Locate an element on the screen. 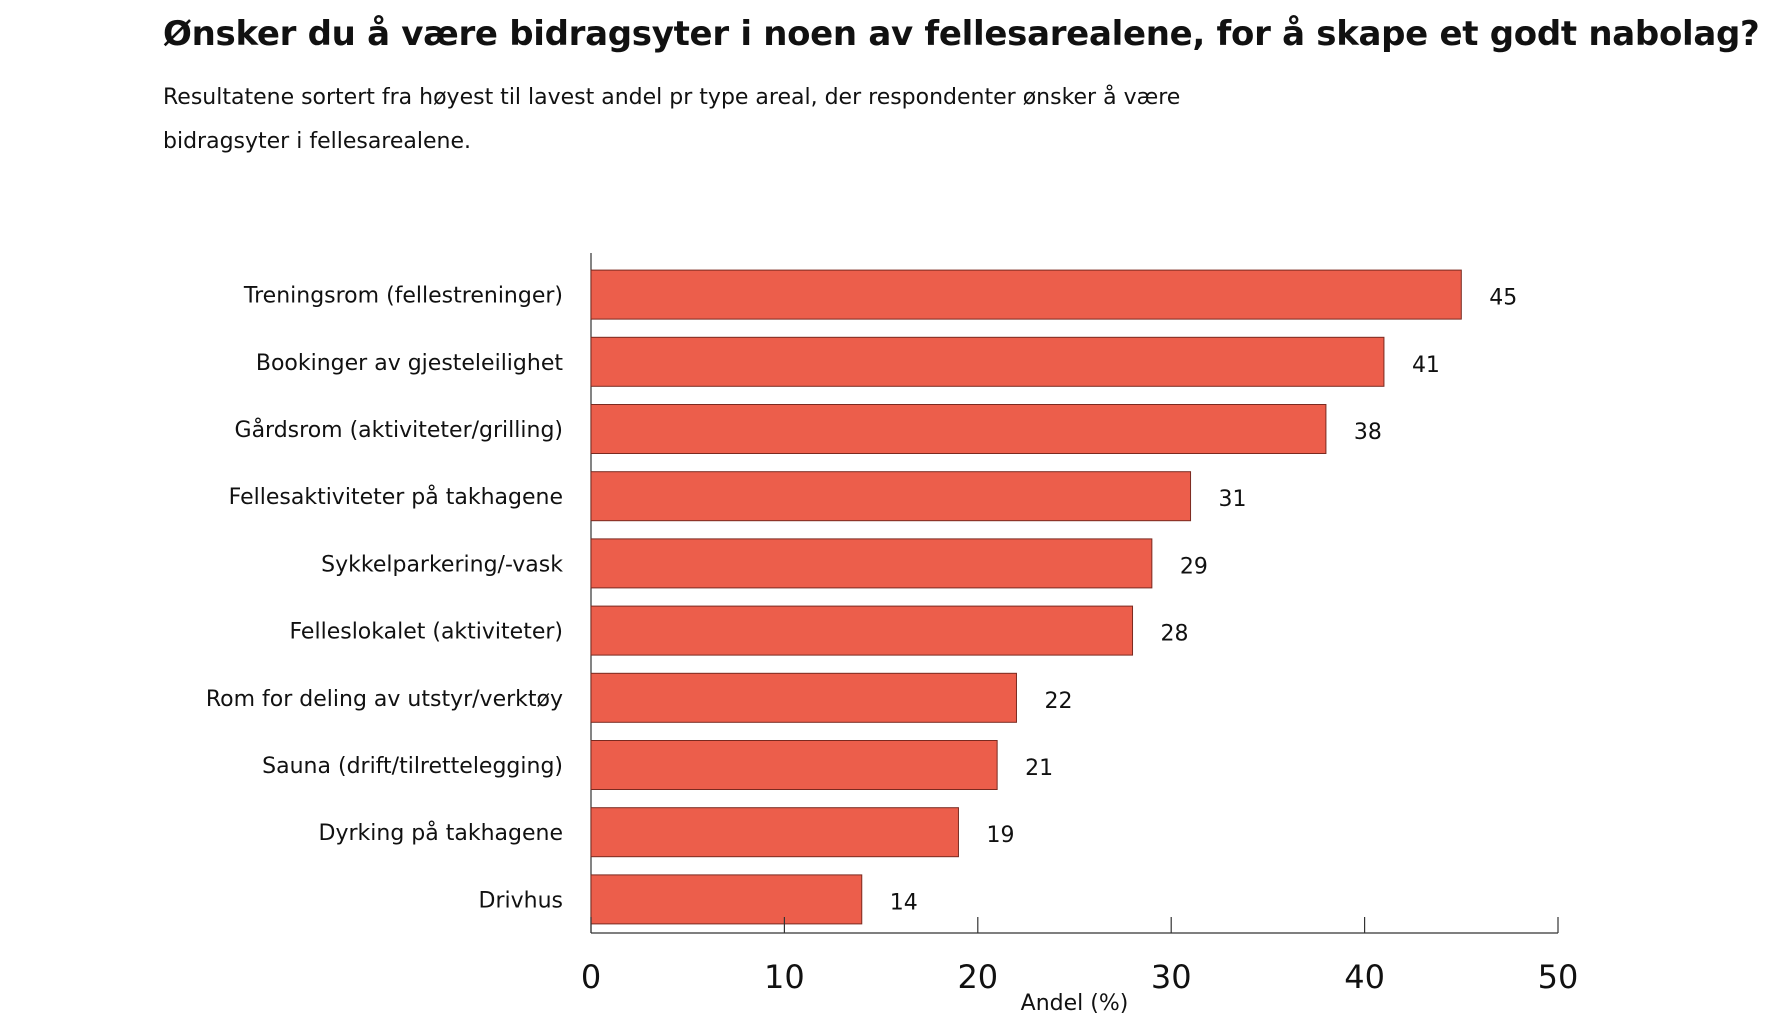 This screenshot has width=1788, height=1035. category-label: Sauna (drift/tilrettelegging) is located at coordinates (412, 766).